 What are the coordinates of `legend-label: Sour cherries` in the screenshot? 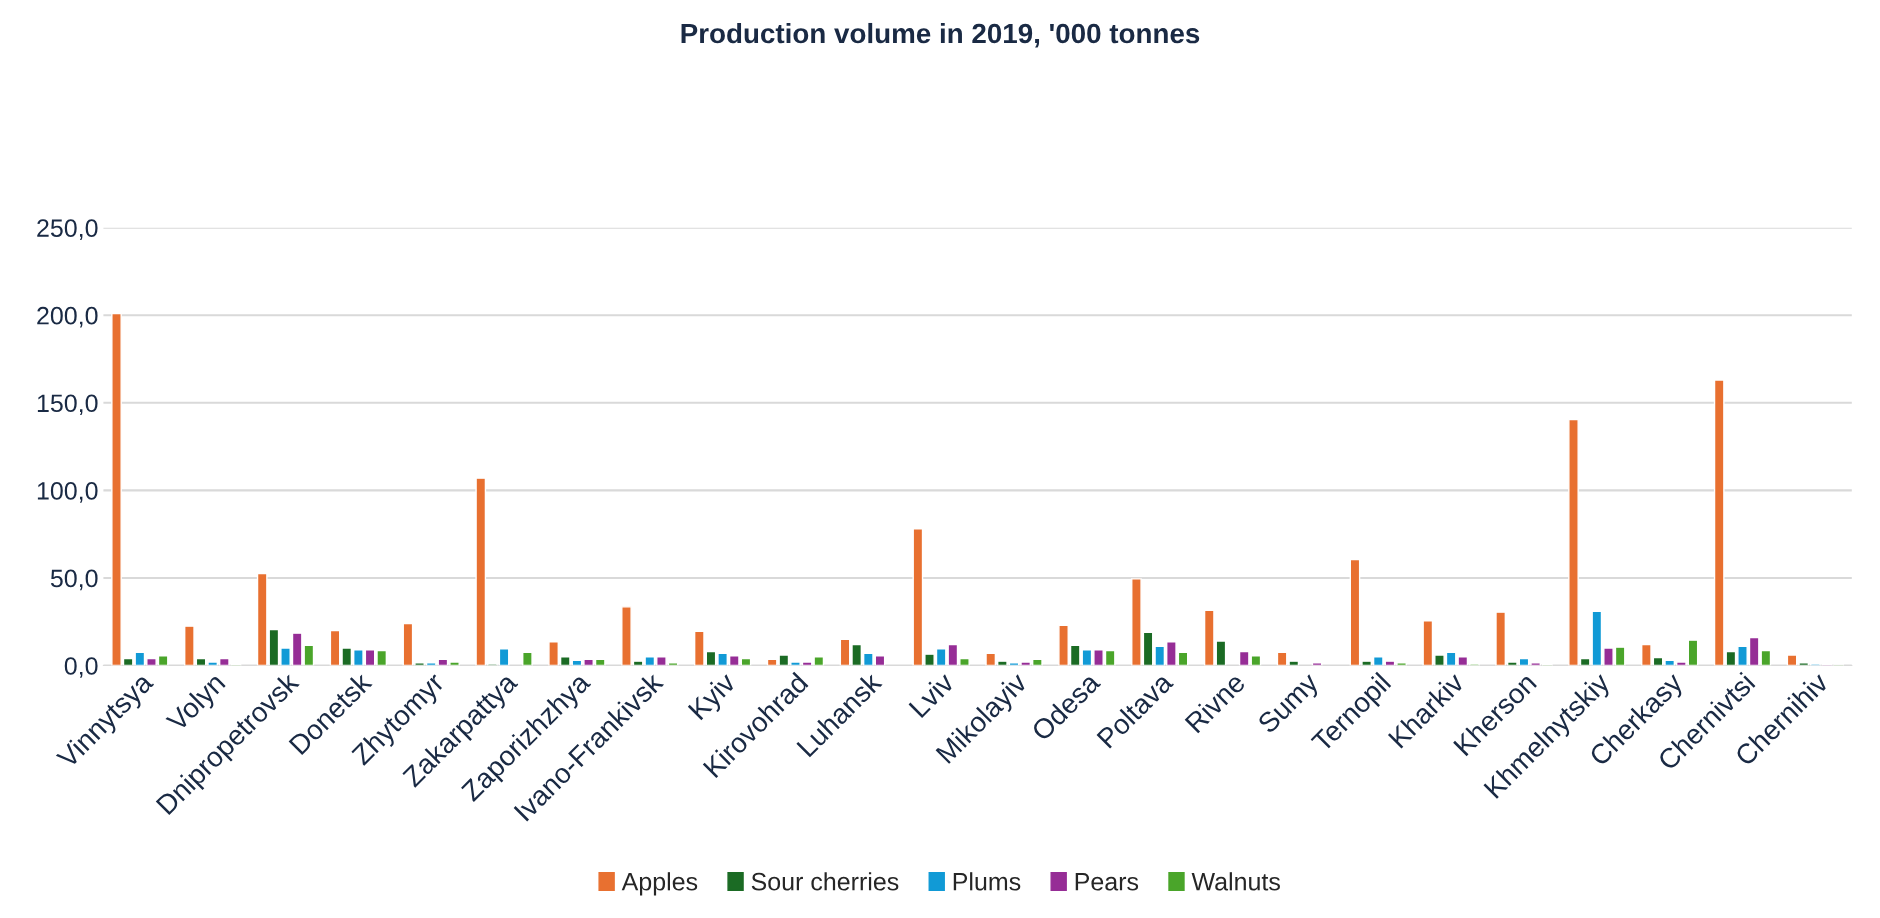 It's located at (825, 881).